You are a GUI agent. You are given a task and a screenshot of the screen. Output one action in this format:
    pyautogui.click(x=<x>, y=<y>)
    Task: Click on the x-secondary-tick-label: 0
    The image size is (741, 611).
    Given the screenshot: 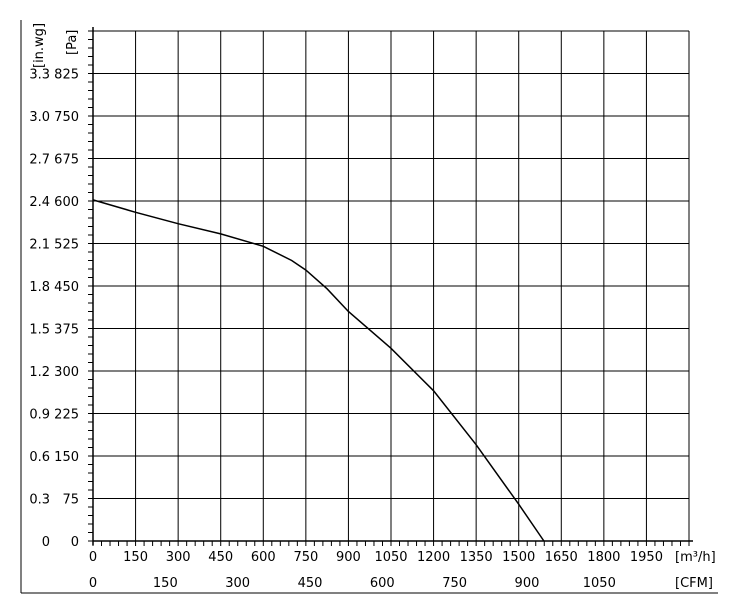 What is the action you would take?
    pyautogui.click(x=93, y=583)
    